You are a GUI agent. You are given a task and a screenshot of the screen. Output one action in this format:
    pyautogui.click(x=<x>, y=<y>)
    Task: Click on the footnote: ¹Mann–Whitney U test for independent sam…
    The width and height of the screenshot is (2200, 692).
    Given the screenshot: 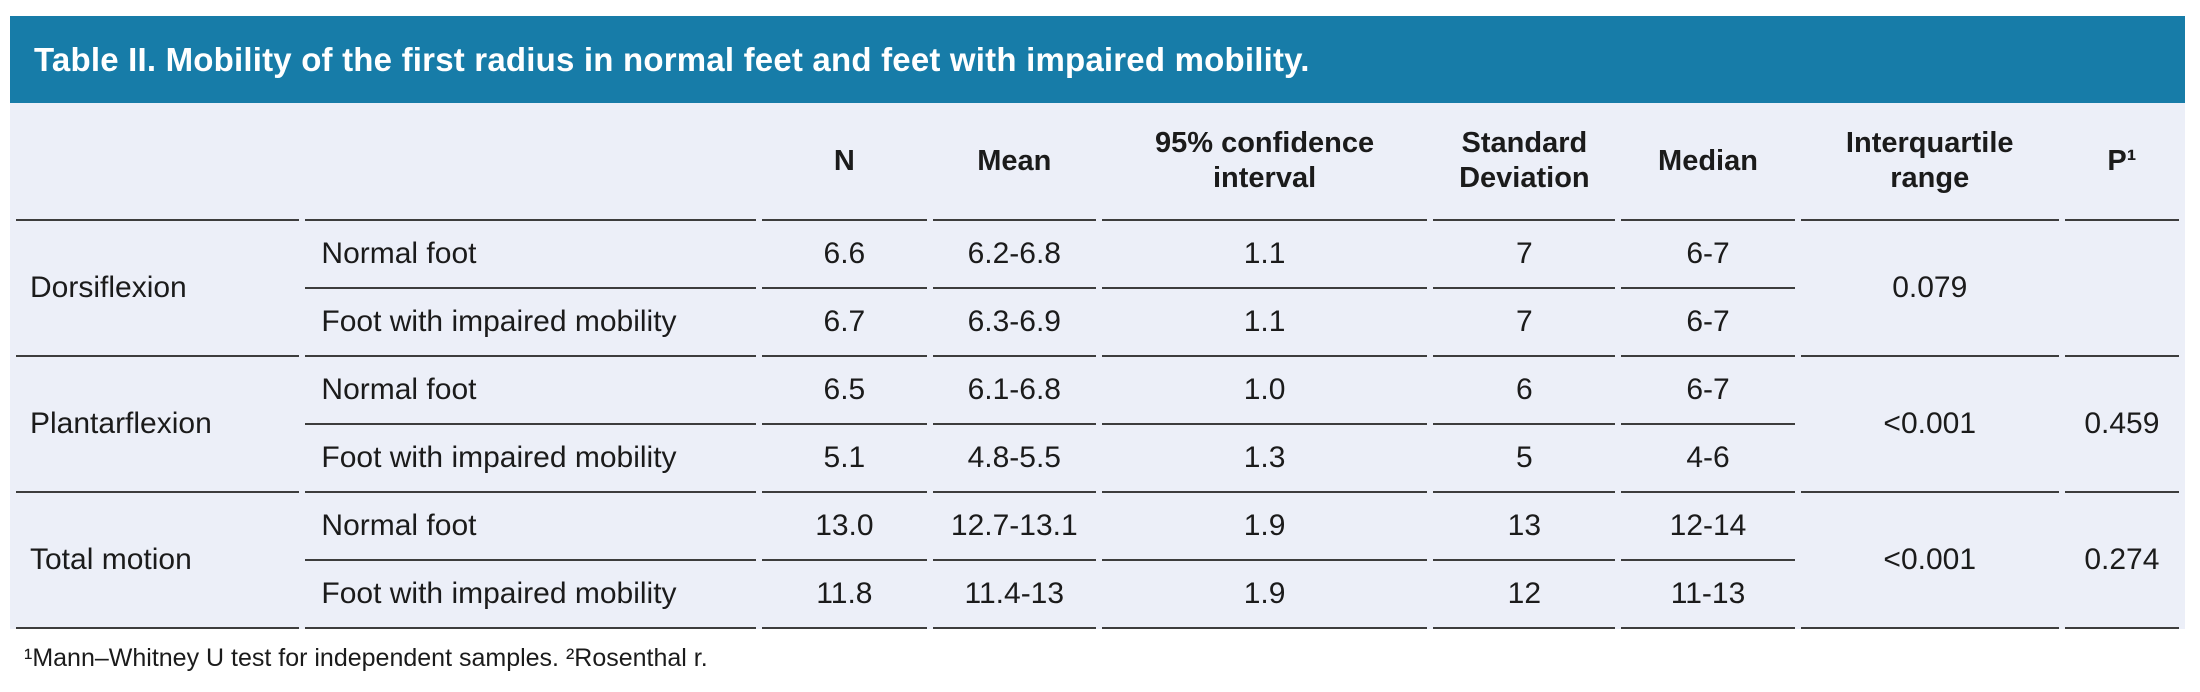 What is the action you would take?
    pyautogui.click(x=366, y=658)
    